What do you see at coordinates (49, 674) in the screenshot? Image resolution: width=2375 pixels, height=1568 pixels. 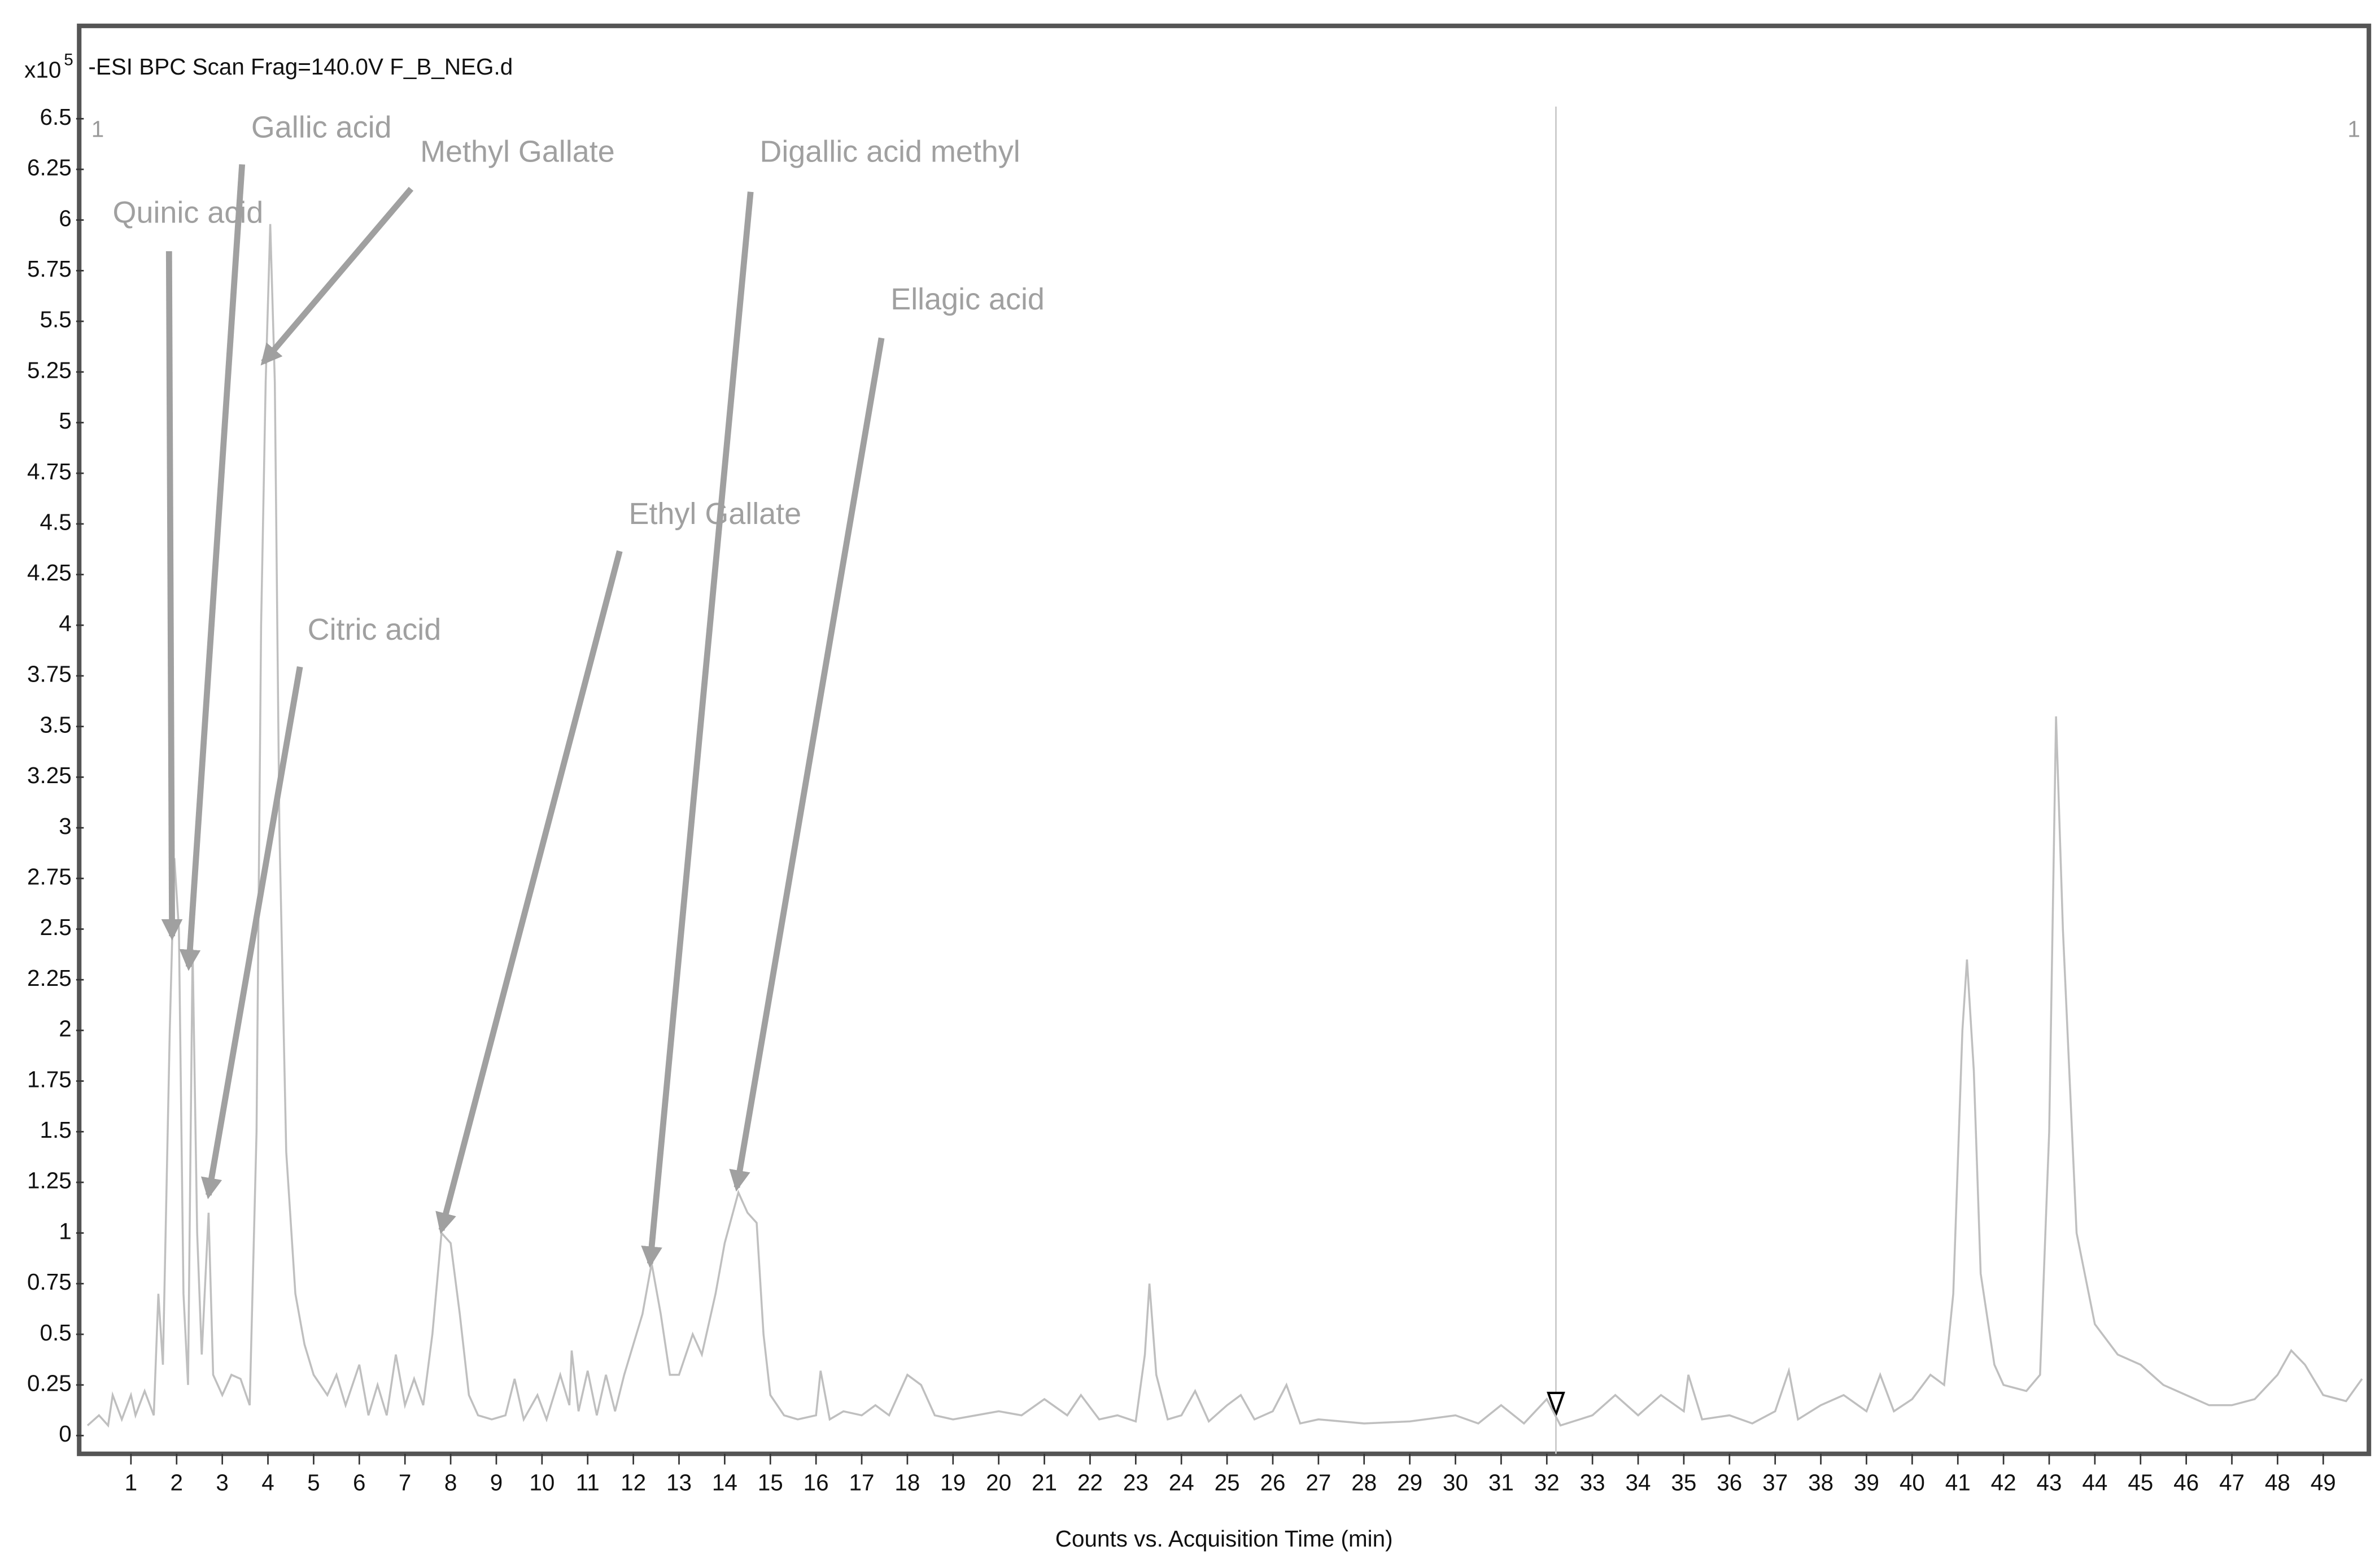 I see `y-tick-label: 3.75` at bounding box center [49, 674].